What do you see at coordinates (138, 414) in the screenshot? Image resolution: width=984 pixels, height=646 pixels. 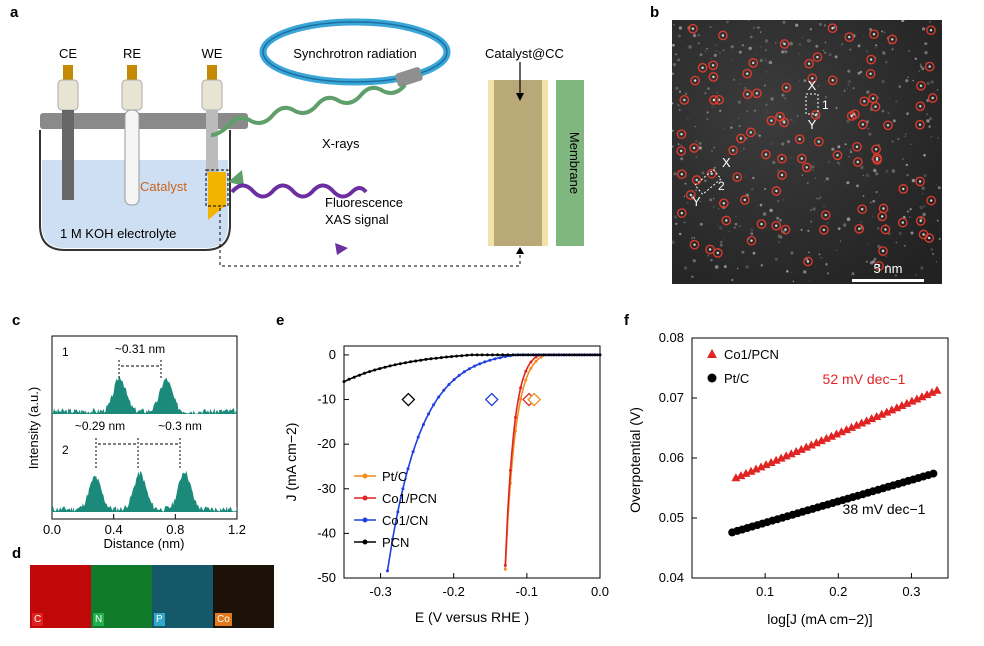 I see `c-dimension-lines` at bounding box center [138, 414].